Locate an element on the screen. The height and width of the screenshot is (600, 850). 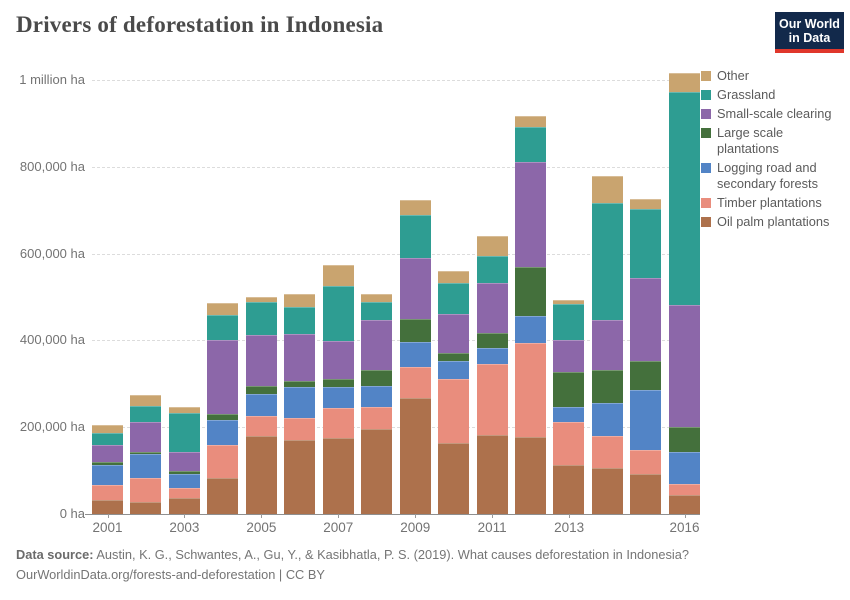
segment-grassland-2006 is located at coordinates (300, 320).